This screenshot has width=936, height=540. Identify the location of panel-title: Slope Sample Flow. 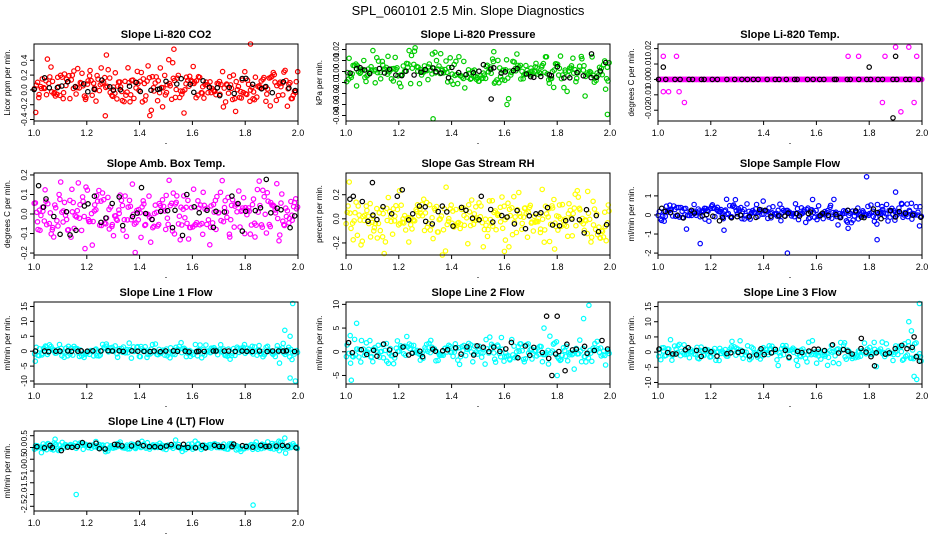
(790, 164).